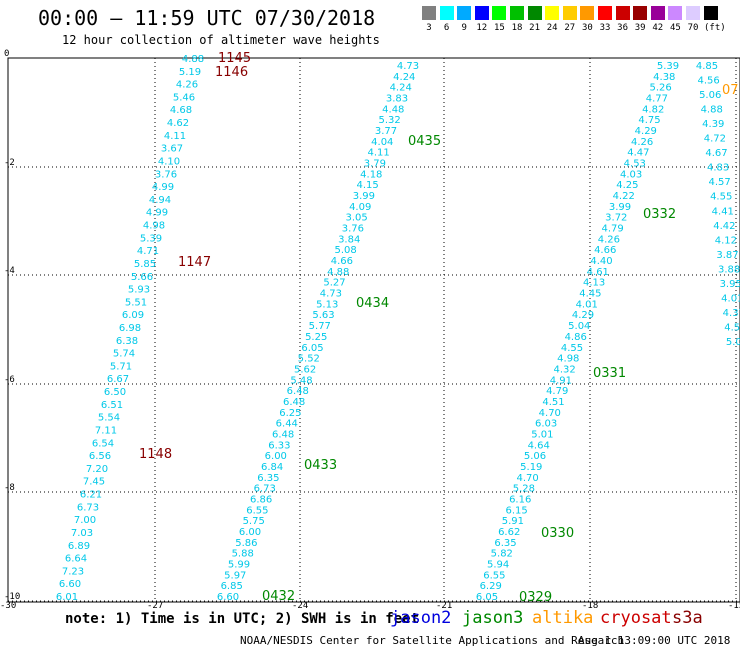  I want to click on wave-height-value: 4.61, so click(598, 272).